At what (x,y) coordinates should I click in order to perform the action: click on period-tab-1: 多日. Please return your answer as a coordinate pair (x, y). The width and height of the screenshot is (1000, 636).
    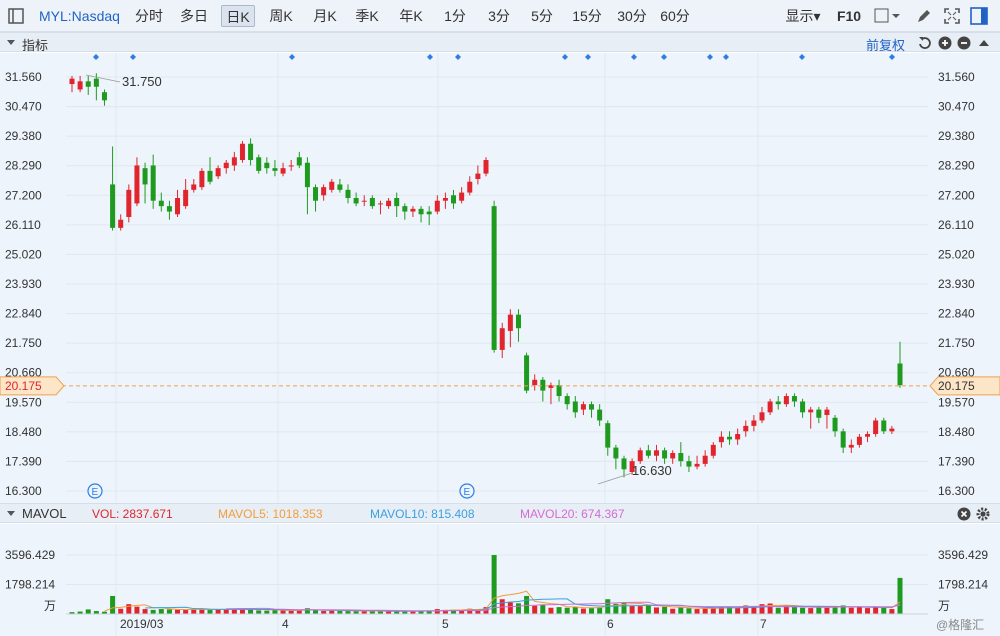
    Looking at the image, I should click on (194, 16).